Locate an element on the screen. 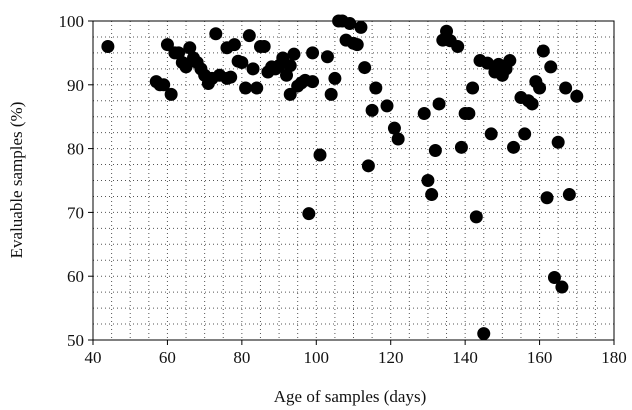 The image size is (632, 410). x-tick-label: 80 is located at coordinates (241, 357).